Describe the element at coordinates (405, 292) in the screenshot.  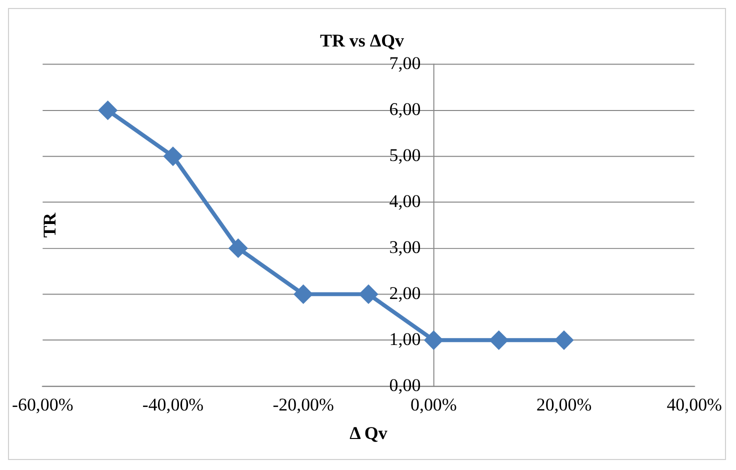
I see `y-tick-label: 2,00` at that location.